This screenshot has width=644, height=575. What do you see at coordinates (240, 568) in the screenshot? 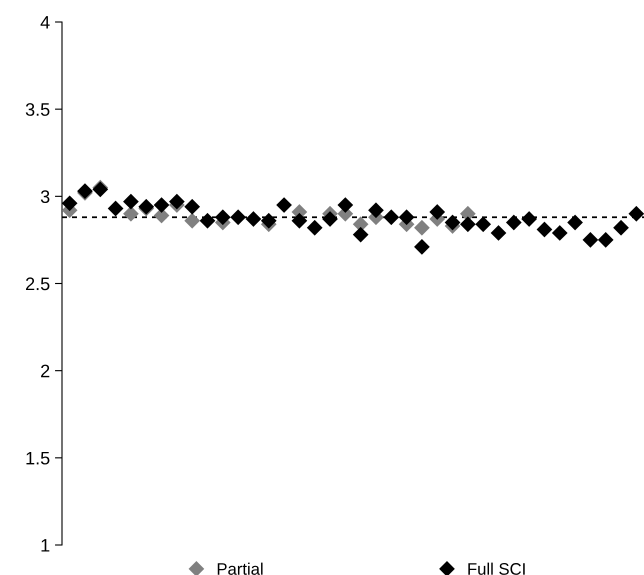
I see `legend-label: Partial` at bounding box center [240, 568].